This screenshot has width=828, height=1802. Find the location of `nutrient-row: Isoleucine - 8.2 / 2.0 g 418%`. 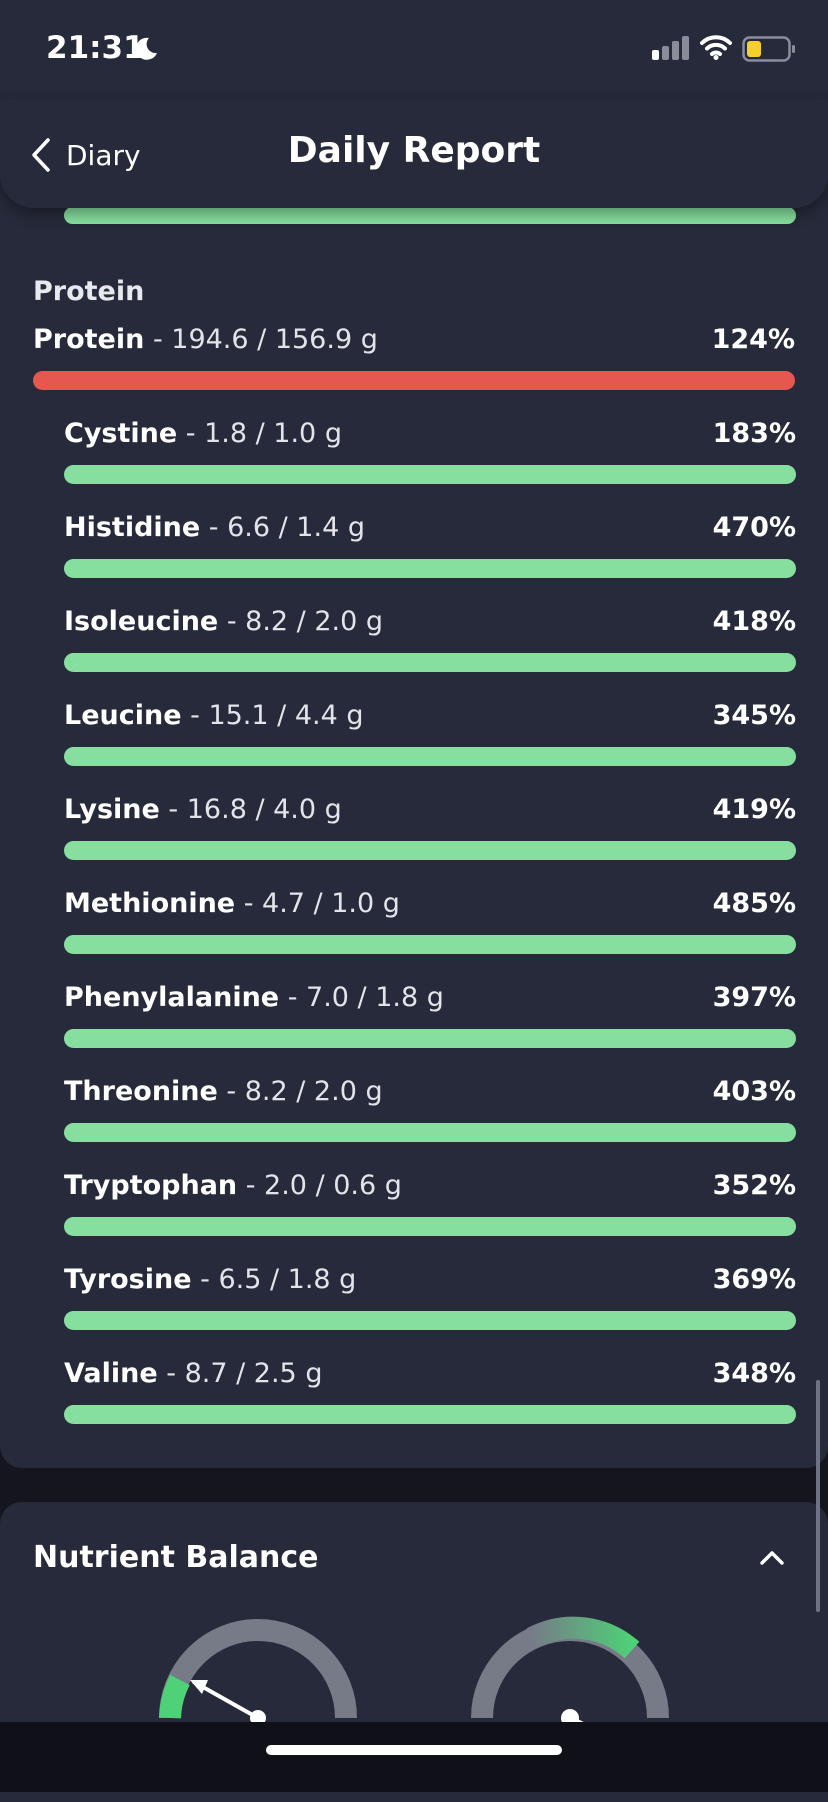

nutrient-row: Isoleucine - 8.2 / 2.0 g 418% is located at coordinates (430, 639).